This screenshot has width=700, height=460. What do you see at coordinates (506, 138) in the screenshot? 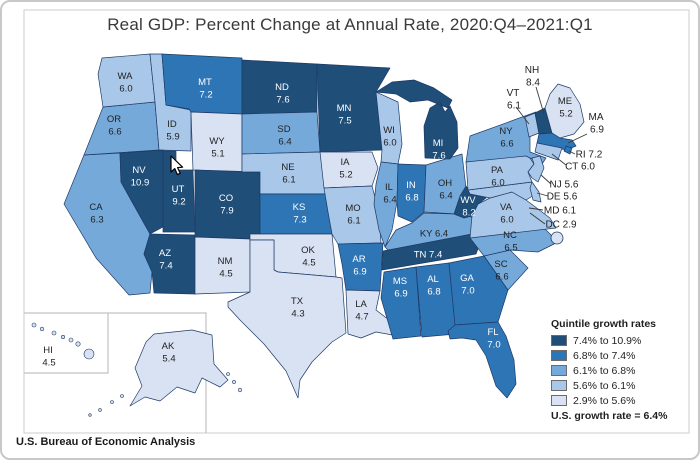
I see `label-NY: NY 6.6` at bounding box center [506, 138].